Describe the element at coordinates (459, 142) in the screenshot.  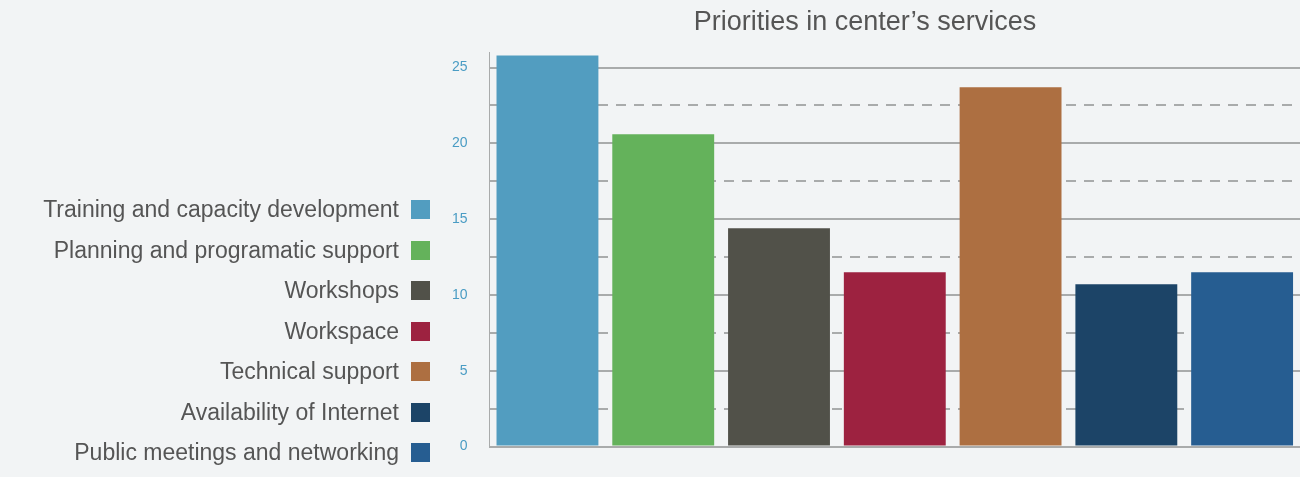
I see `y-tick-label: 20` at that location.